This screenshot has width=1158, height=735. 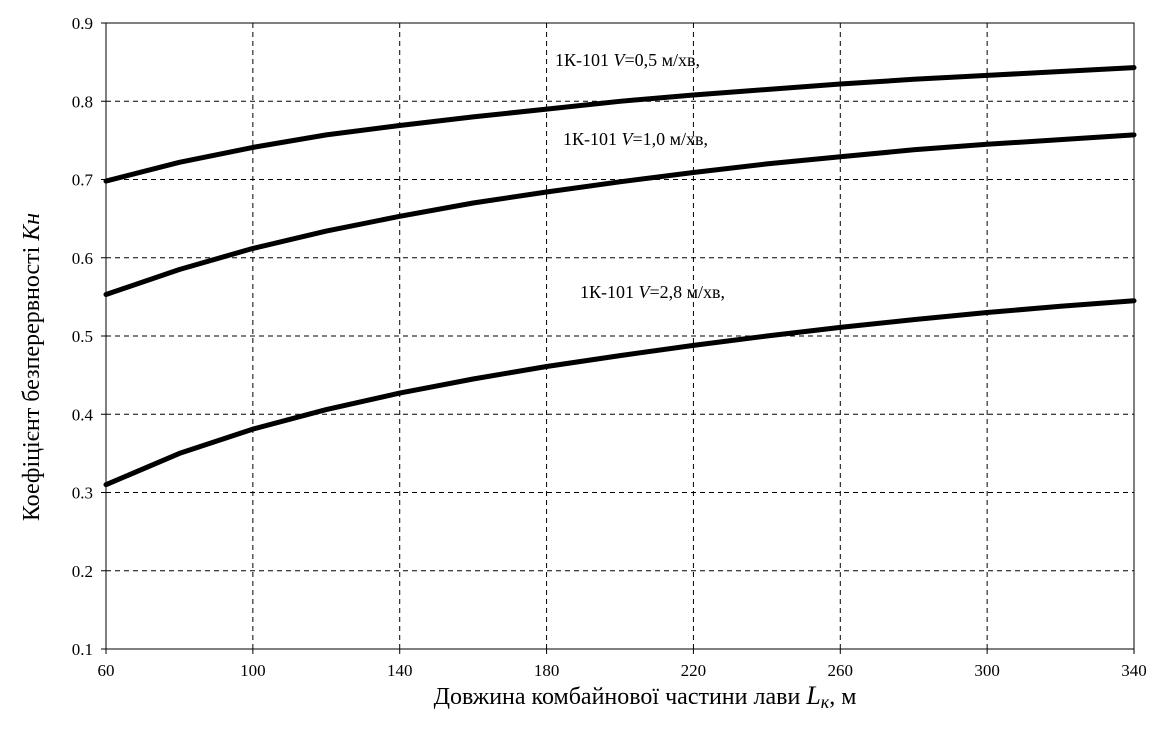 What do you see at coordinates (82, 23) in the screenshot?
I see `y-tick-label: 0.9` at bounding box center [82, 23].